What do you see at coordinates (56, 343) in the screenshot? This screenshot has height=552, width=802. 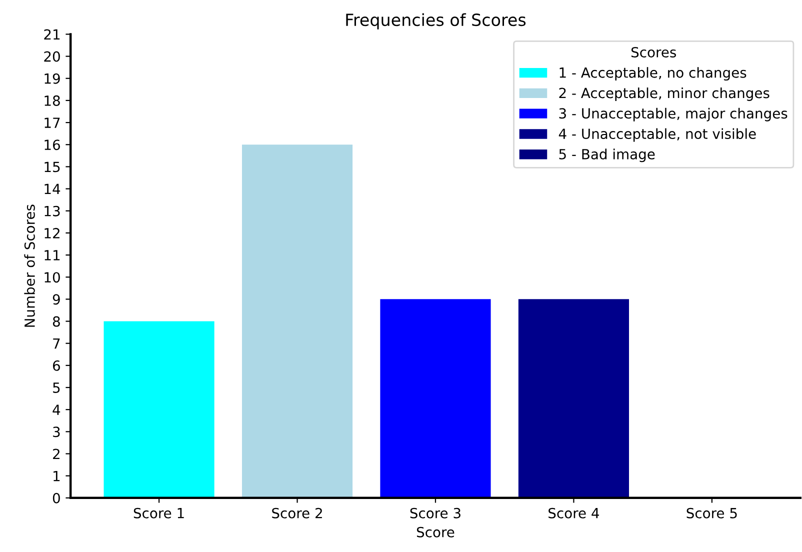 I see `y-tick-label: 7` at bounding box center [56, 343].